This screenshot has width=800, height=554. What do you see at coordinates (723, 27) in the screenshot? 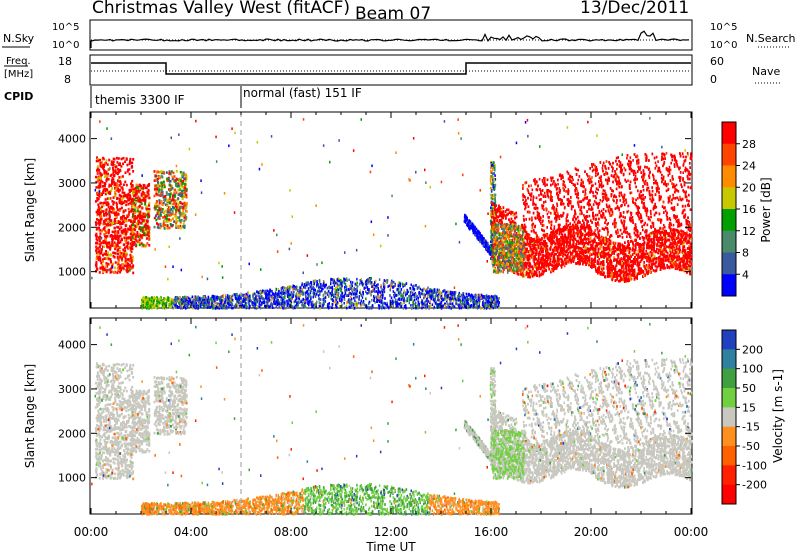
I see `nsearch-tick-top: 10^5` at bounding box center [723, 27].